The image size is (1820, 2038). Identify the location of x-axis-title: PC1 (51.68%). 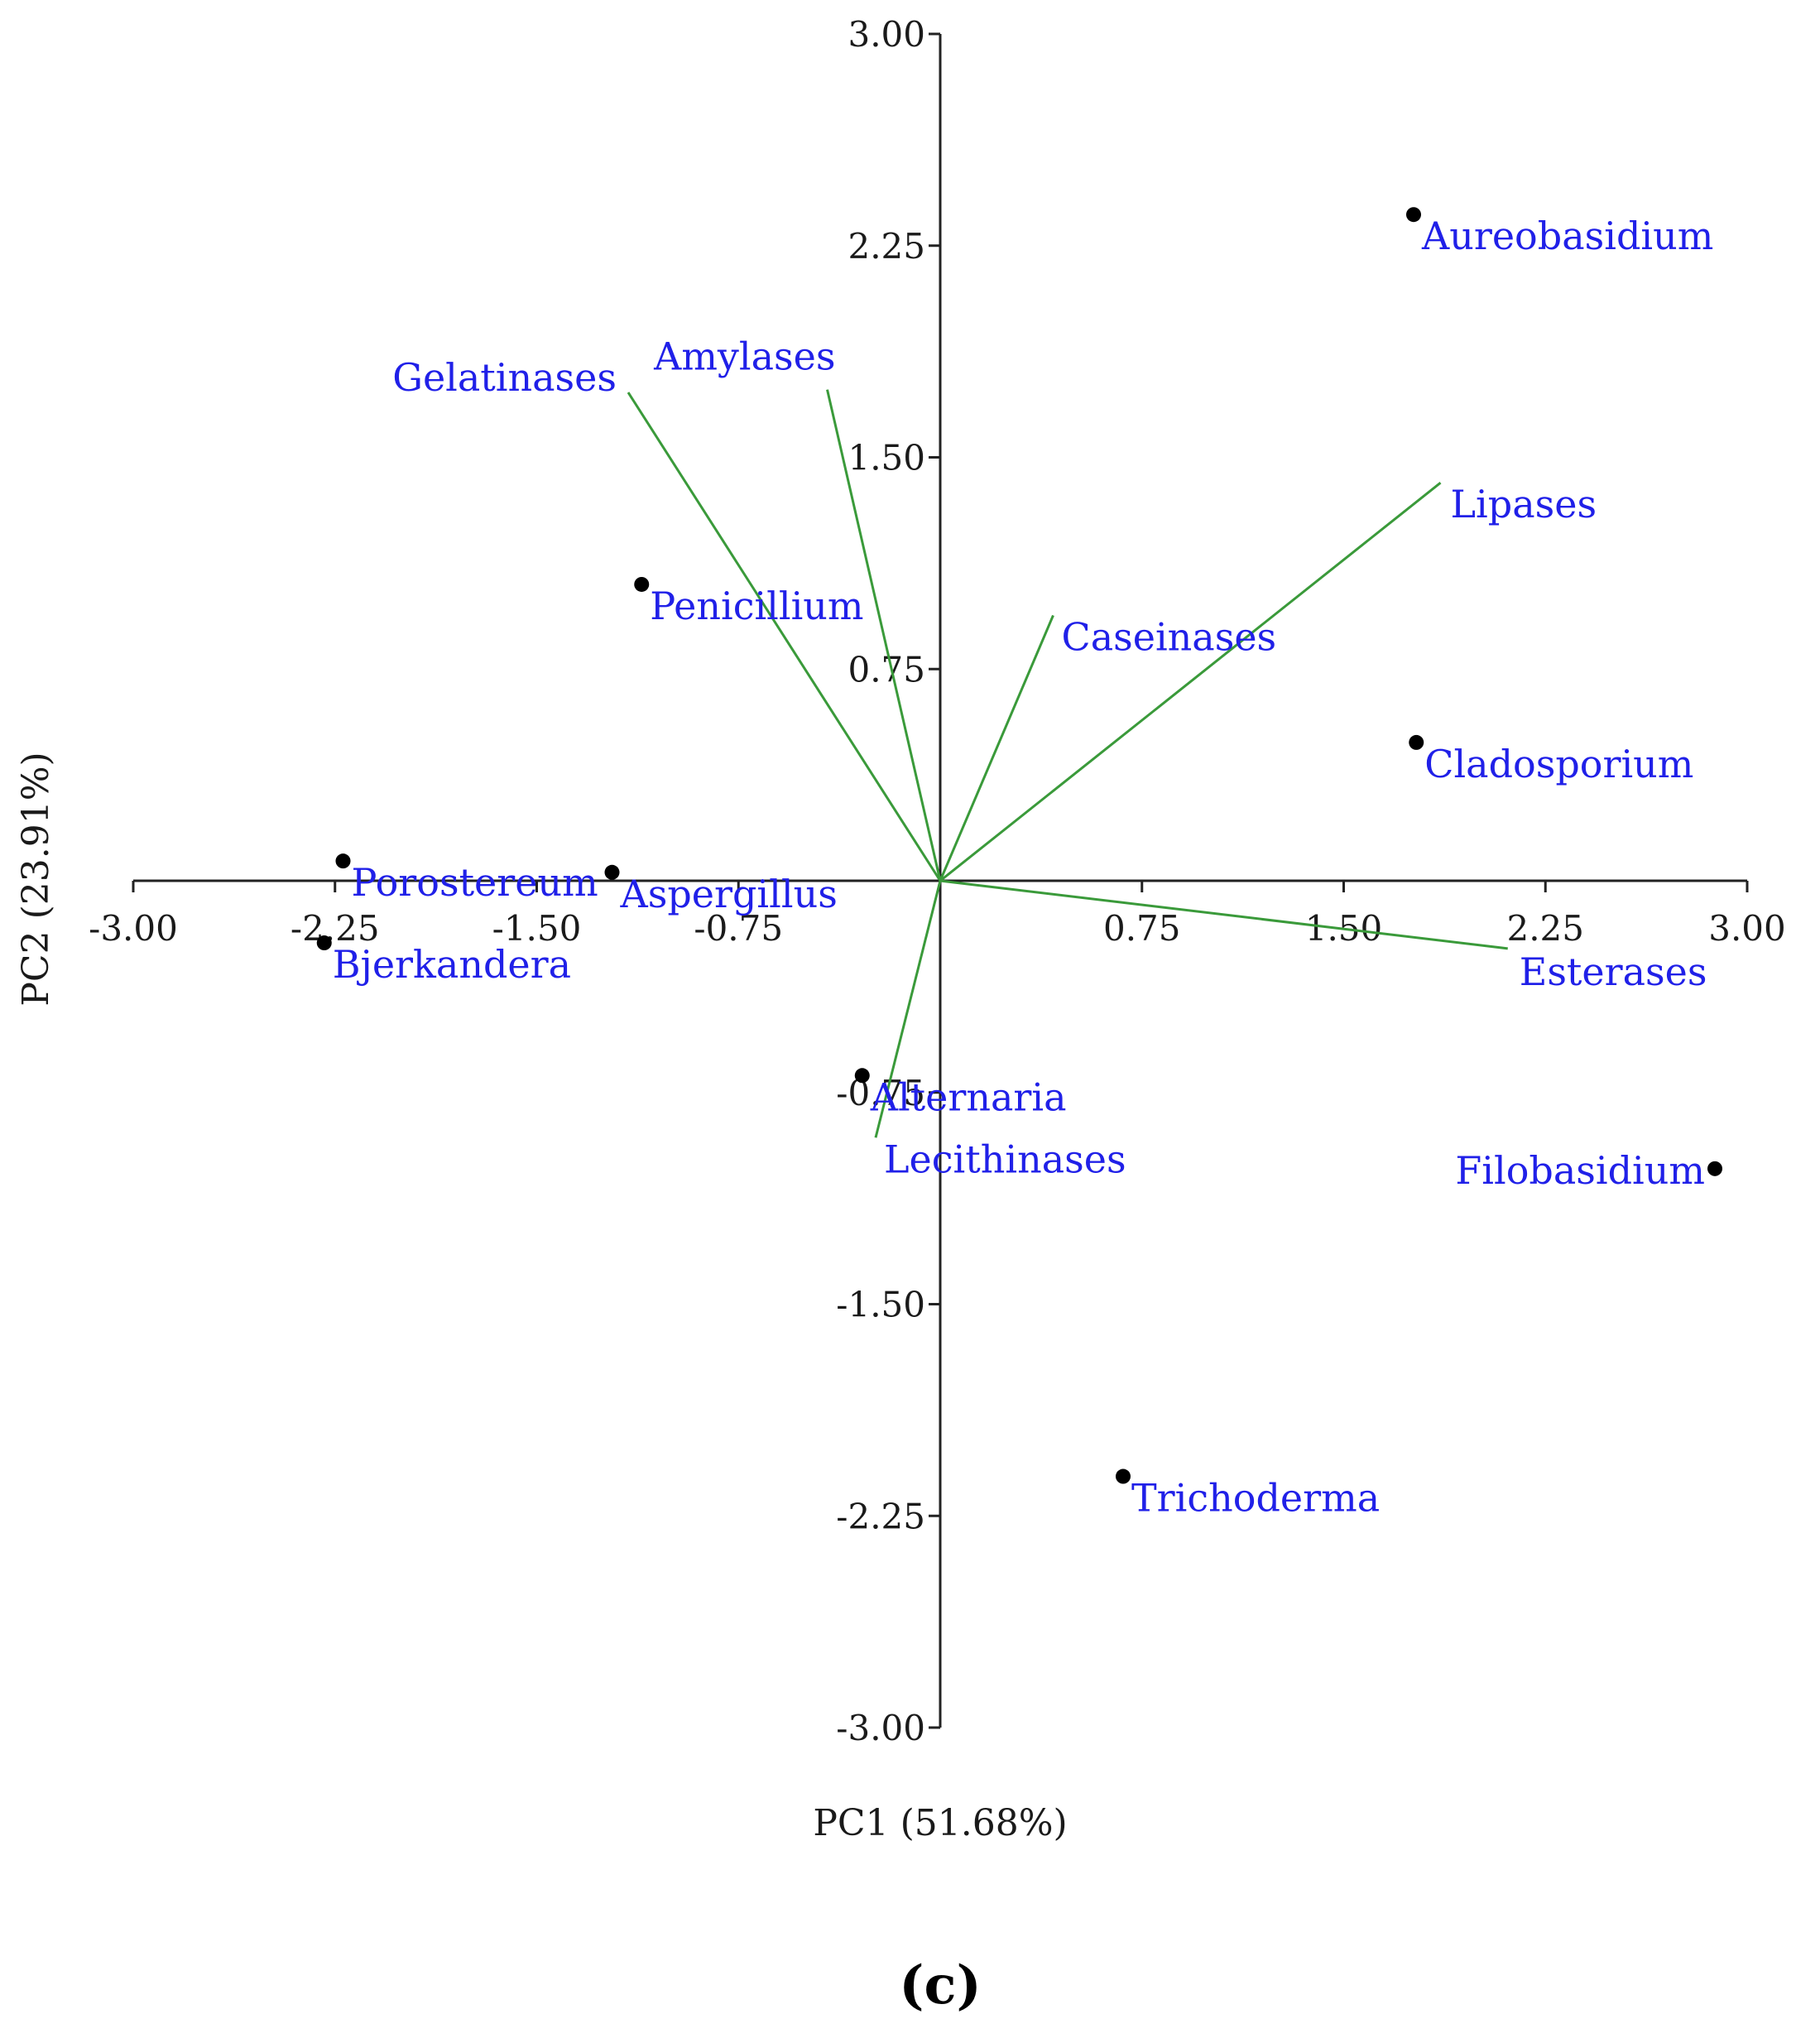
(940, 1823).